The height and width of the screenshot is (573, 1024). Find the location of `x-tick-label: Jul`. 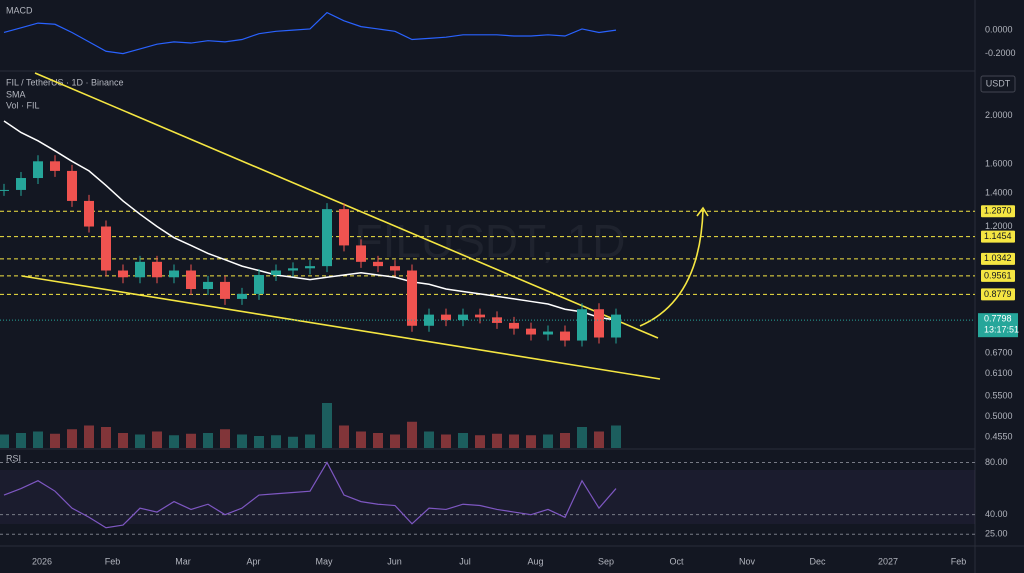

x-tick-label: Jul is located at coordinates (465, 561).